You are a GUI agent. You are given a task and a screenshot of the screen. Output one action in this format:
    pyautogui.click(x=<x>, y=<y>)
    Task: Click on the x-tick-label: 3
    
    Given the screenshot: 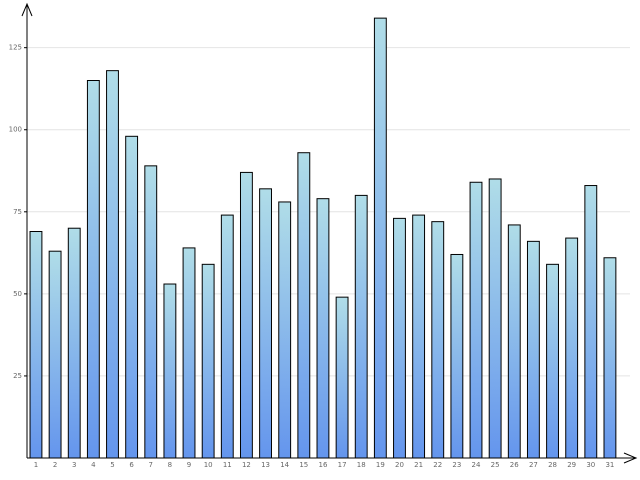 What is the action you would take?
    pyautogui.click(x=74, y=465)
    